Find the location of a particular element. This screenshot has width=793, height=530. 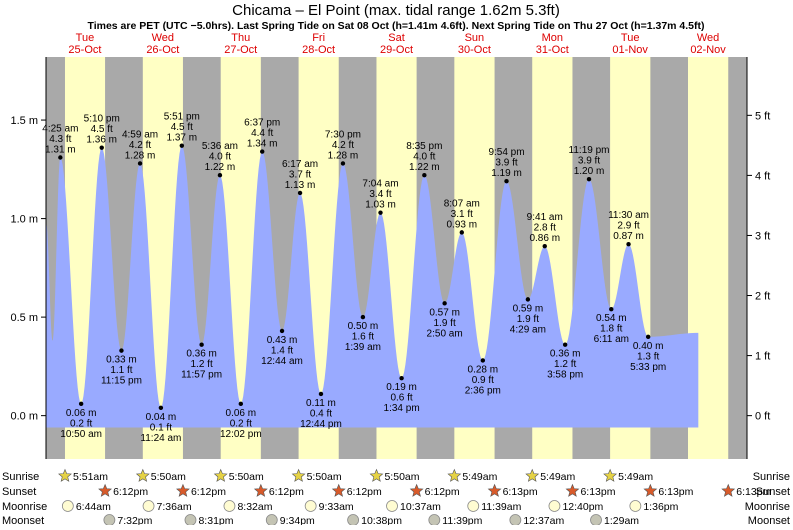

tide-ft-19: 1.9 ft is located at coordinates (445, 323).